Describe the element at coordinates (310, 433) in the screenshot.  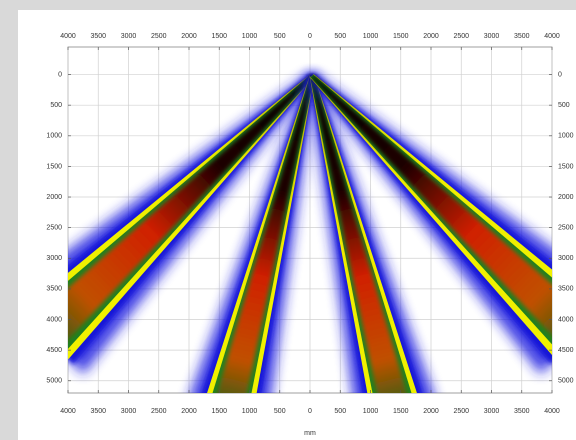
I see `x-axis-label: mm` at that location.